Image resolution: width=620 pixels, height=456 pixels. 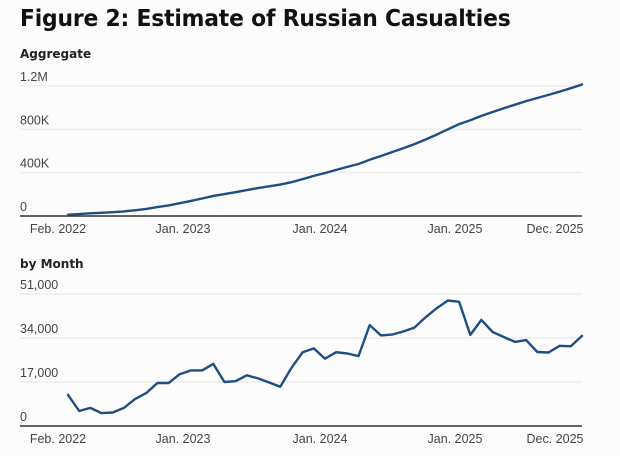 I want to click on monthly-xtick-label: Jan. 2023, so click(x=183, y=439).